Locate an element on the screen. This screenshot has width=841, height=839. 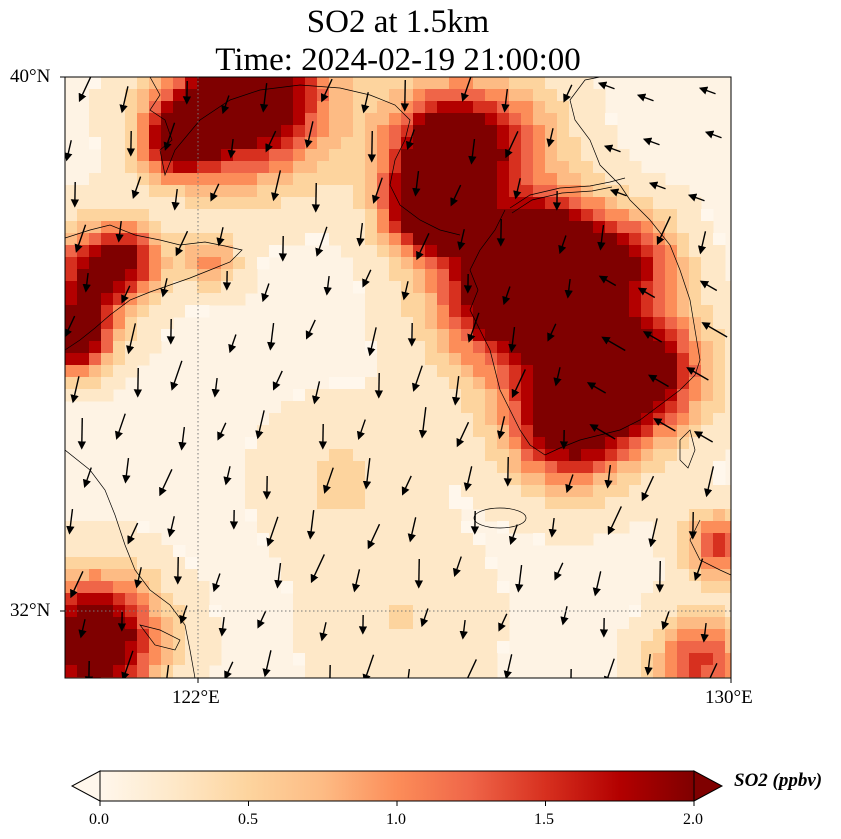
coastline-china-east is located at coordinates (130, 563).